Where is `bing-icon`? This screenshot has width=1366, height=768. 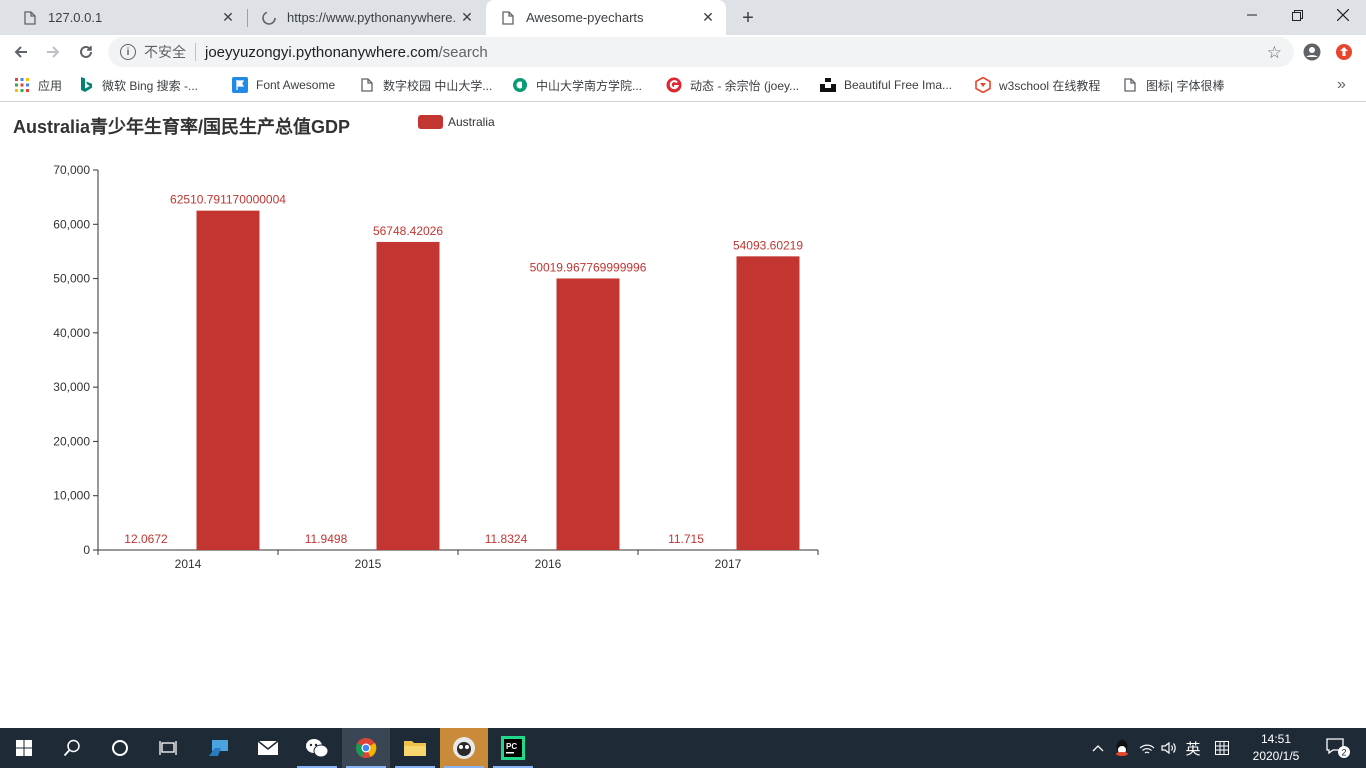
bing-icon is located at coordinates (86, 85).